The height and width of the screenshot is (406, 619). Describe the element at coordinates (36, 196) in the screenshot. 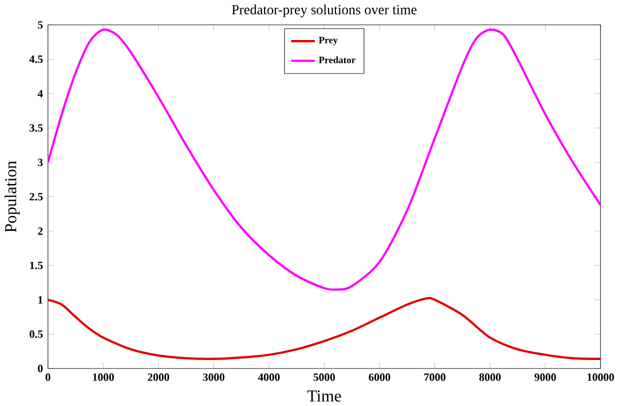

I see `y-tick-label: 2.5` at that location.